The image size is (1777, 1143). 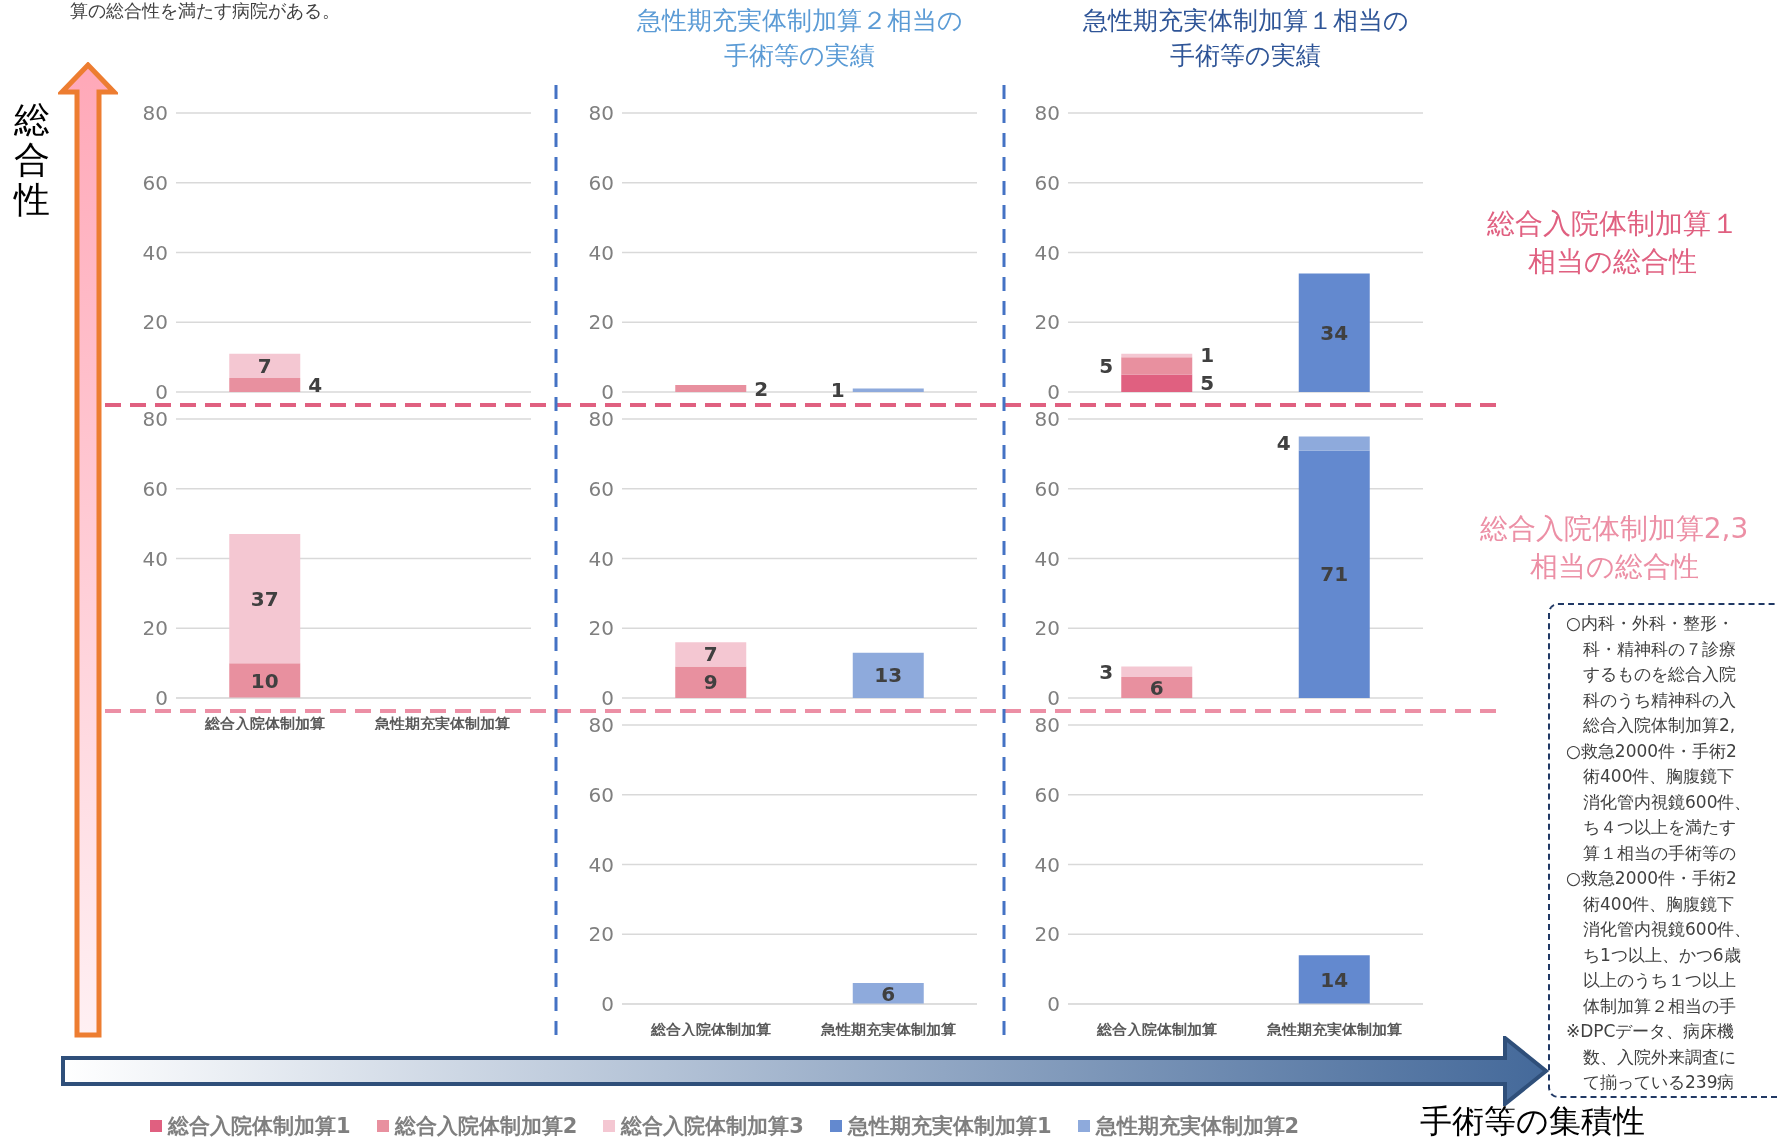 I want to click on data-label: 13, so click(x=888, y=675).